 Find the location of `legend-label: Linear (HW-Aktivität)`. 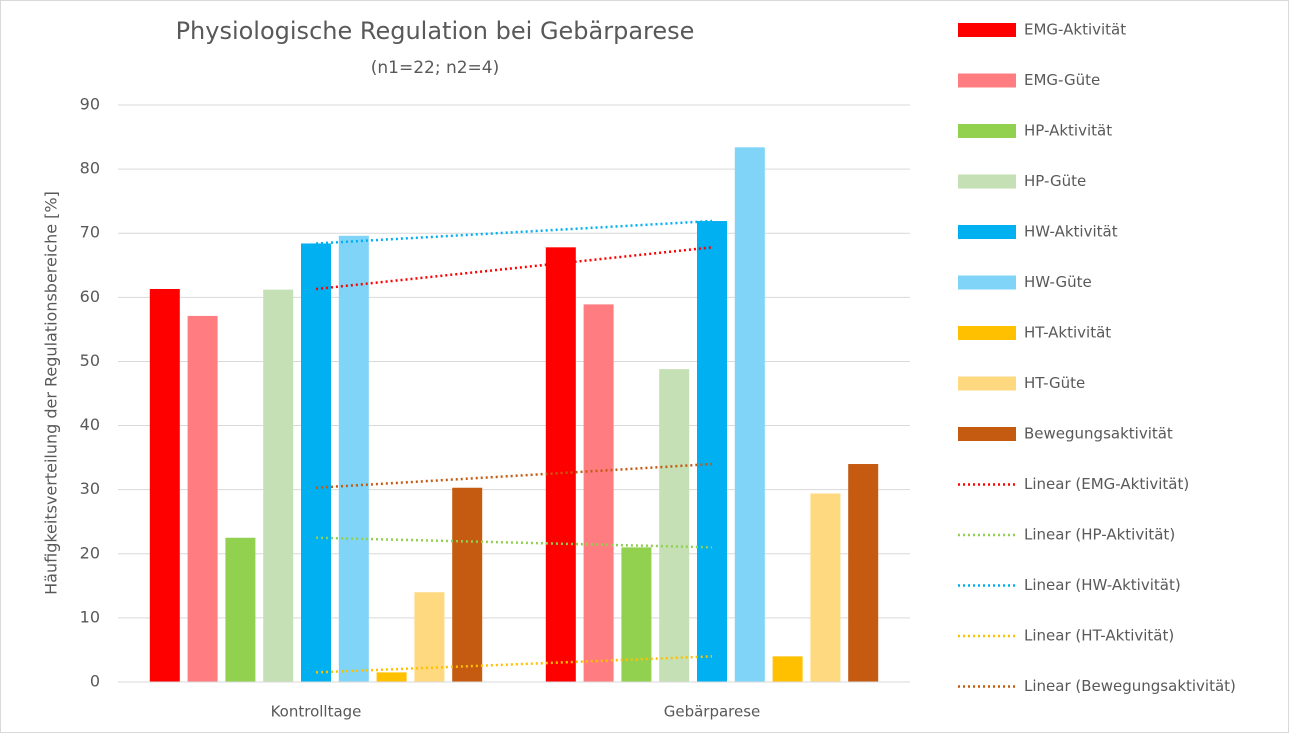

legend-label: Linear (HW-Aktivität) is located at coordinates (1102, 585).